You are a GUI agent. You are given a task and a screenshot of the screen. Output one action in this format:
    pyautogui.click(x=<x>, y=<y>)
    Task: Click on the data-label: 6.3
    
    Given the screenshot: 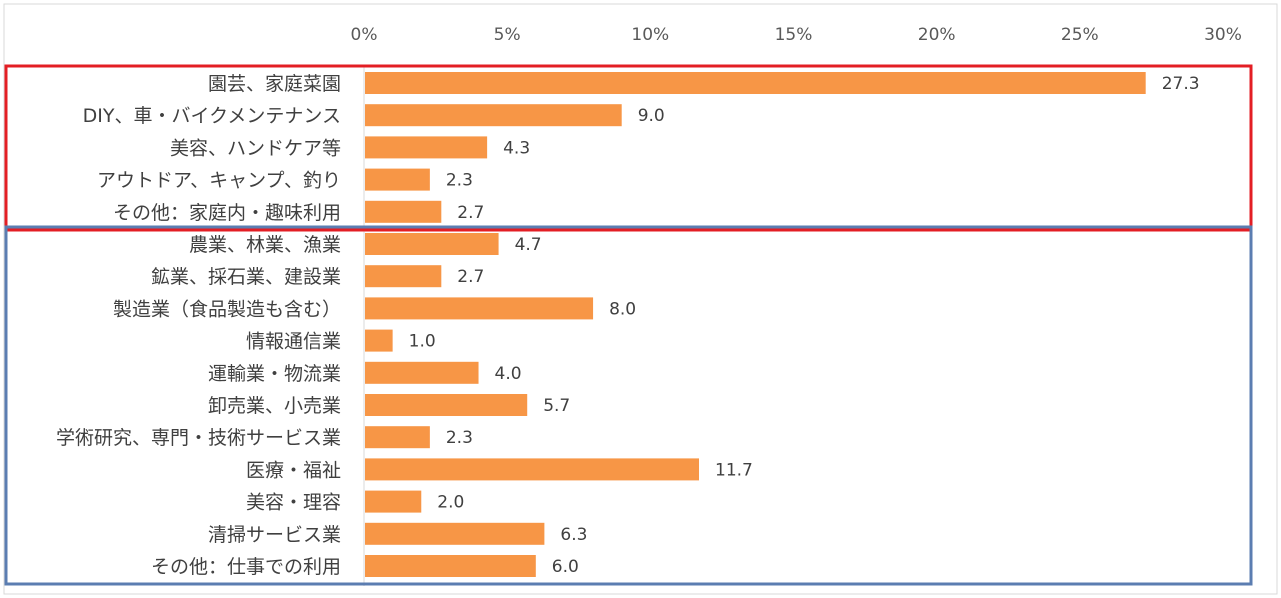 What is the action you would take?
    pyautogui.click(x=573, y=535)
    